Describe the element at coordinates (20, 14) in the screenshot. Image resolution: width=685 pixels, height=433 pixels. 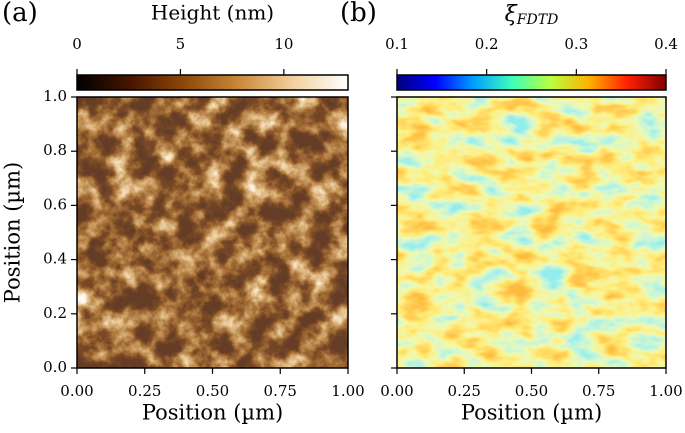
I see `panel-label: (a)` at that location.